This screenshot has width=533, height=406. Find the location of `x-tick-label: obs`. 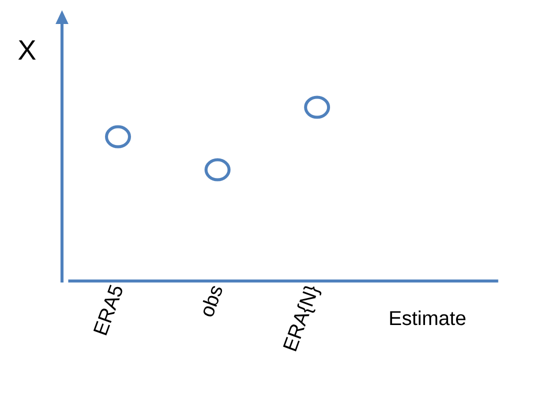

x-tick-label: obs is located at coordinates (212, 301).